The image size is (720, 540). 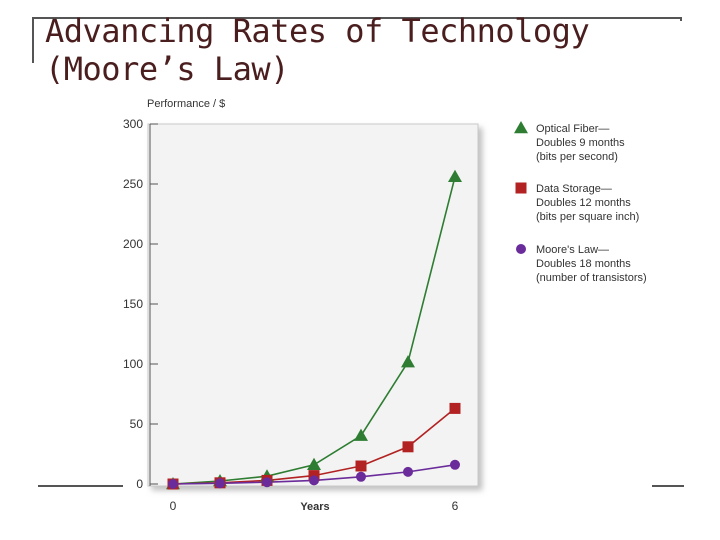 I want to click on legend-label: (number of transistors), so click(x=591, y=278).